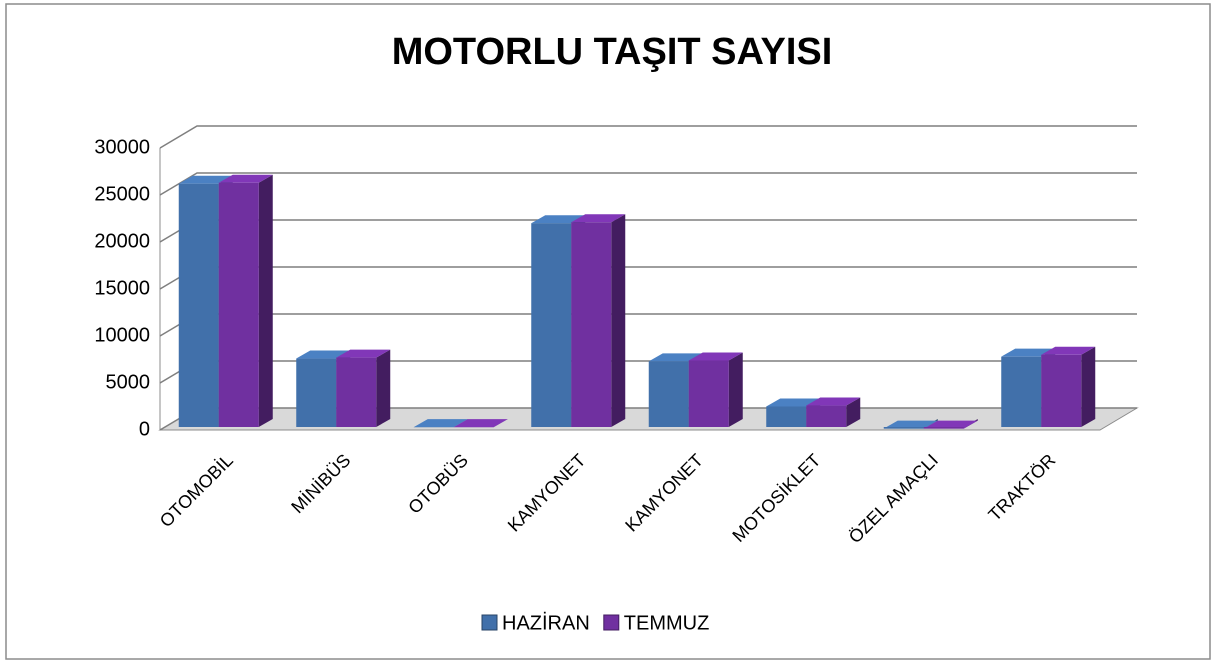 The height and width of the screenshot is (665, 1216). Describe the element at coordinates (546, 622) in the screenshot. I see `legend-label: HAZİRAN` at that location.